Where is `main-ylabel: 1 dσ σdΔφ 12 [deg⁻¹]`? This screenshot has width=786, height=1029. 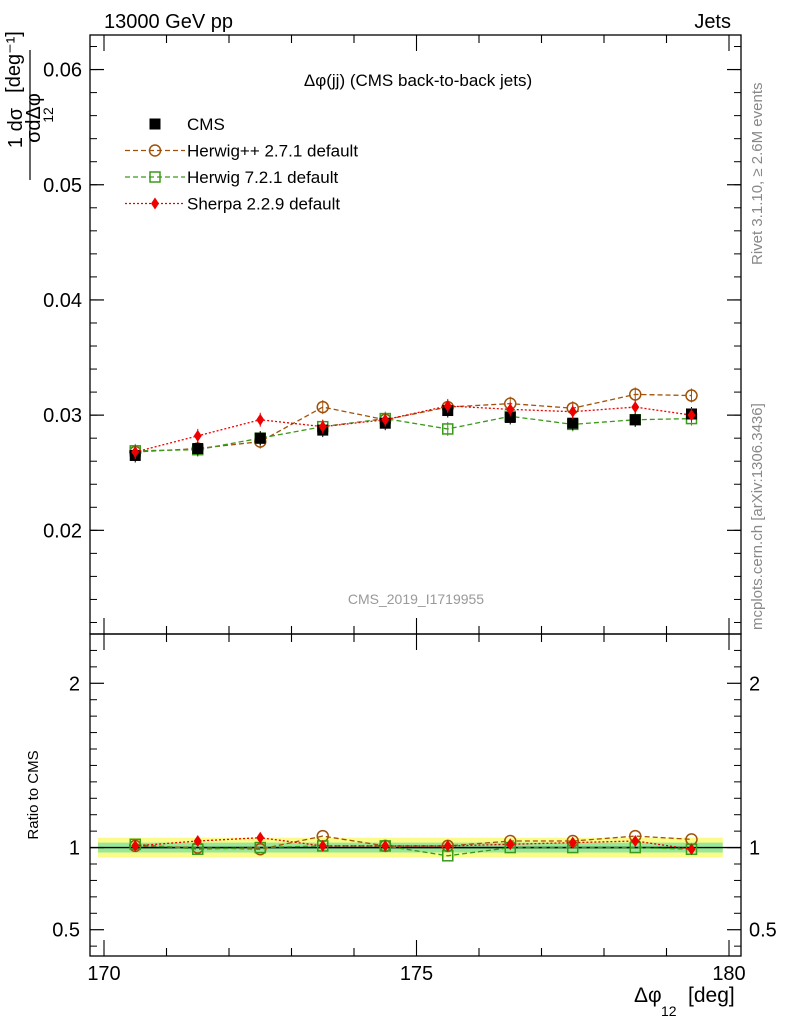
main-ylabel: 1 dσ σdΔφ 12 [deg⁻¹] is located at coordinates (29, 105).